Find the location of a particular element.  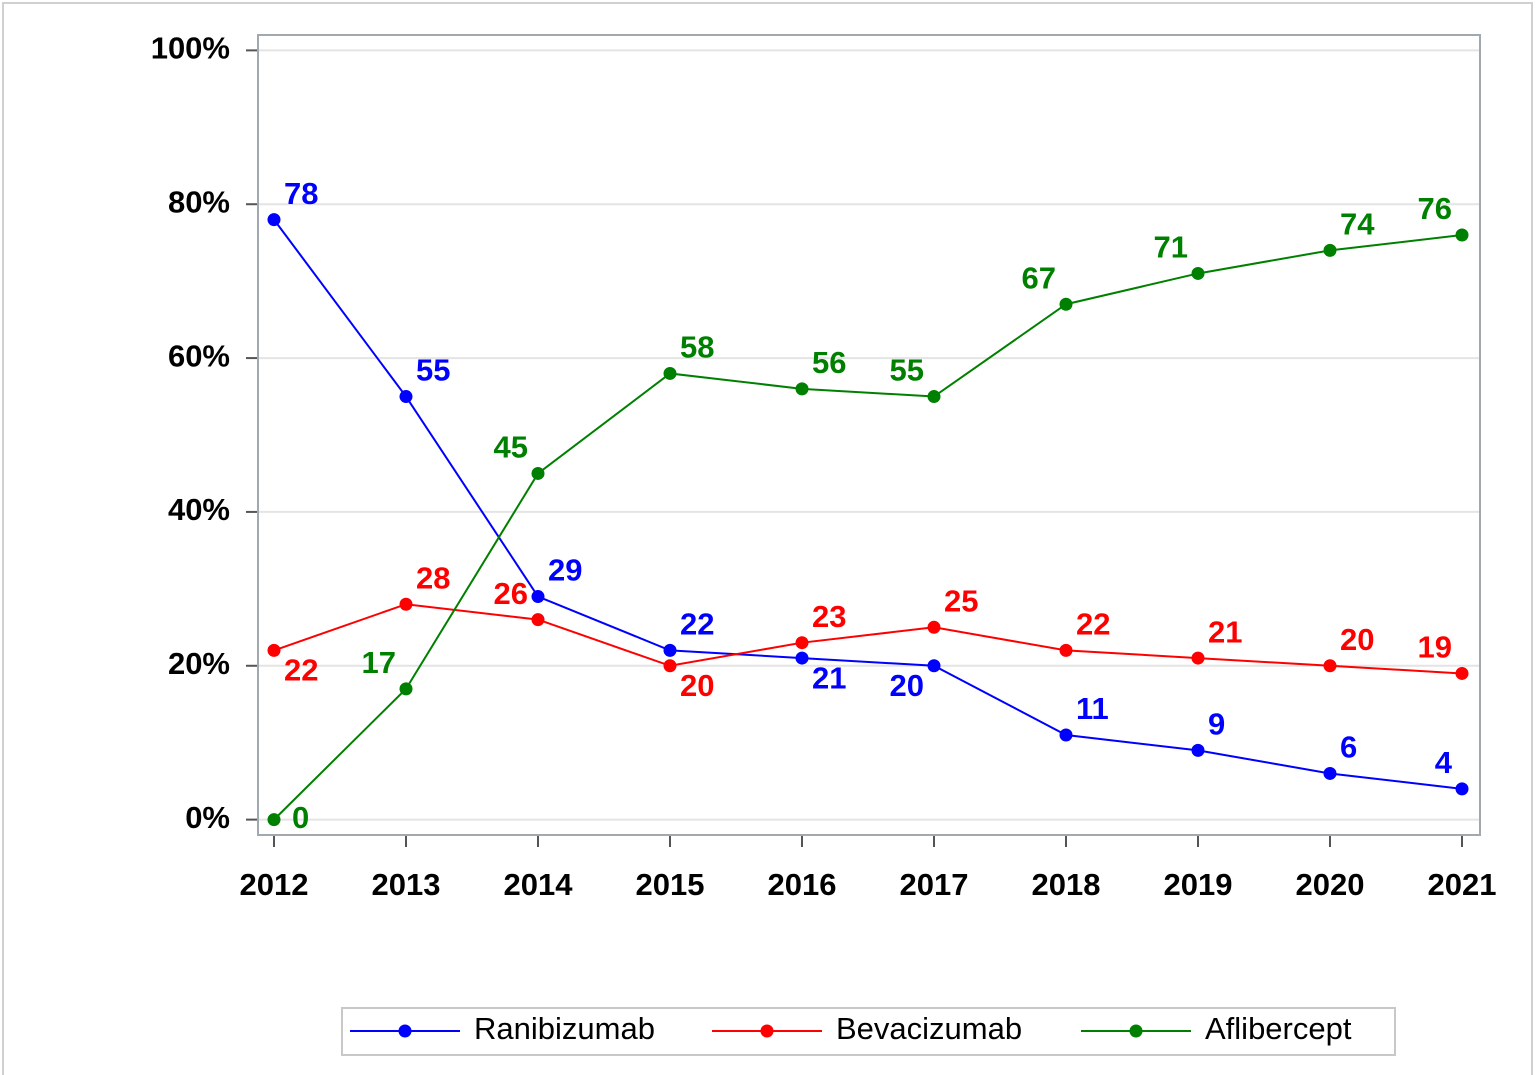

data-label: 9 is located at coordinates (1216, 724).